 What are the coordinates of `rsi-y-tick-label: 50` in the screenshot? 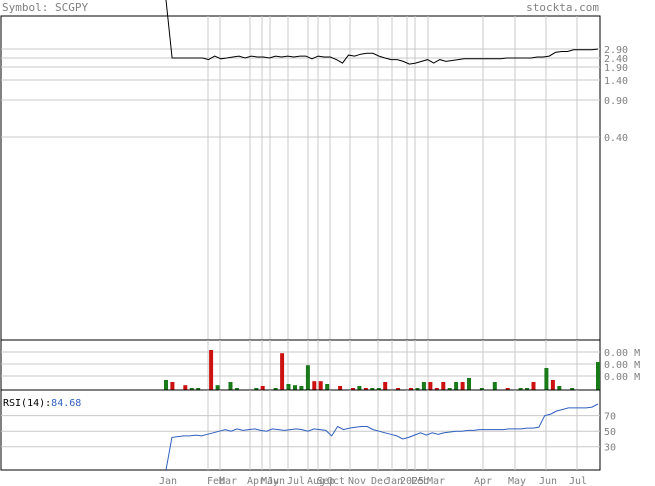 It's located at (610, 432).